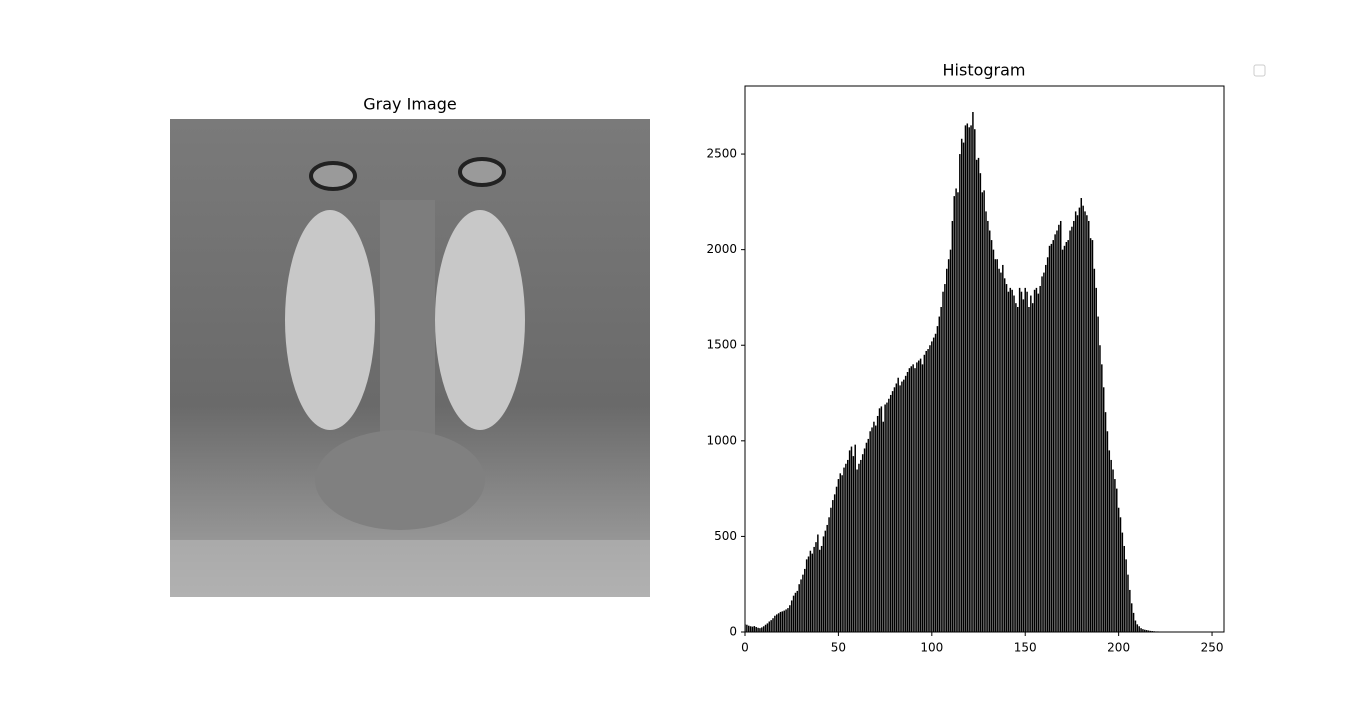 This screenshot has height=710, width=1360. I want to click on chart-title: Histogram, so click(984, 70).